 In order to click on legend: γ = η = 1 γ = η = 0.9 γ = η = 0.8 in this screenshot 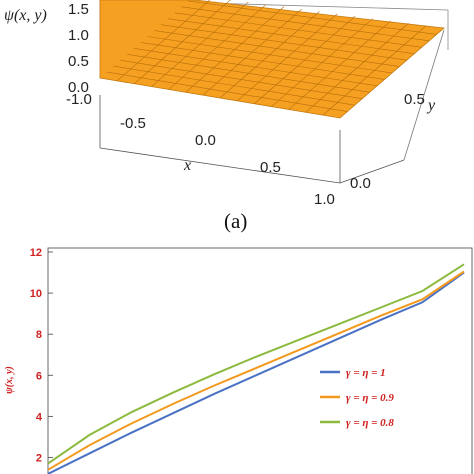, I will do `click(357, 398)`.